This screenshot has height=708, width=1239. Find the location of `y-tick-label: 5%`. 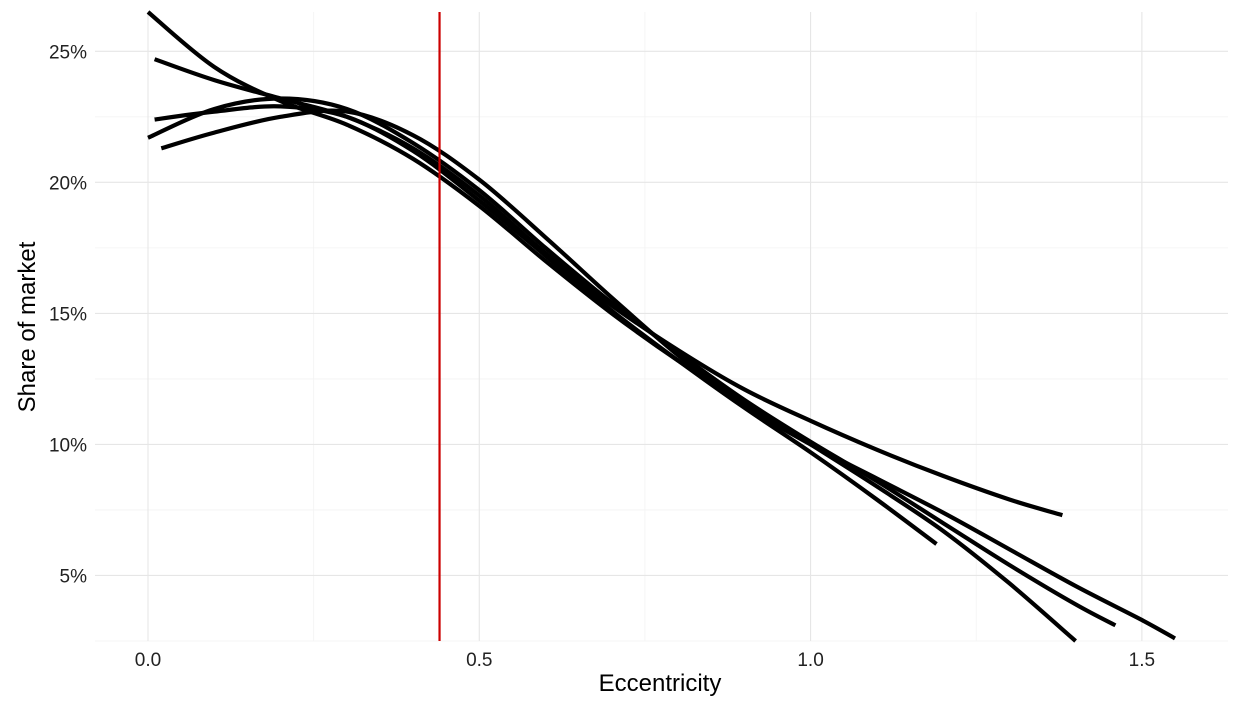

y-tick-label: 5% is located at coordinates (74, 576).